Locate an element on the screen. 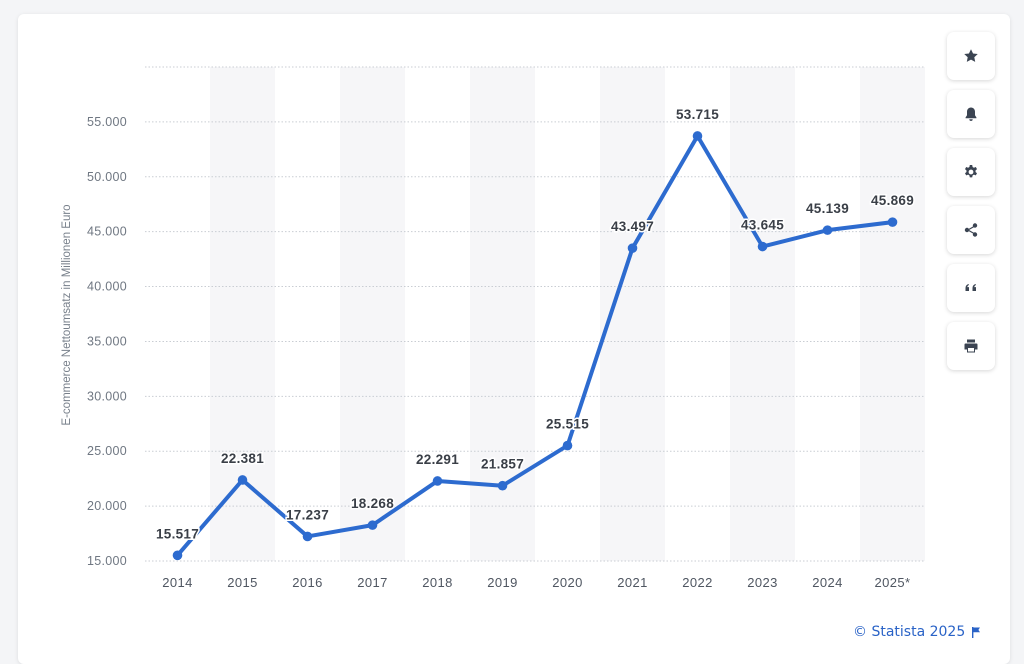 The height and width of the screenshot is (664, 1024). statista-credit: © Statista 2025 is located at coordinates (917, 632).